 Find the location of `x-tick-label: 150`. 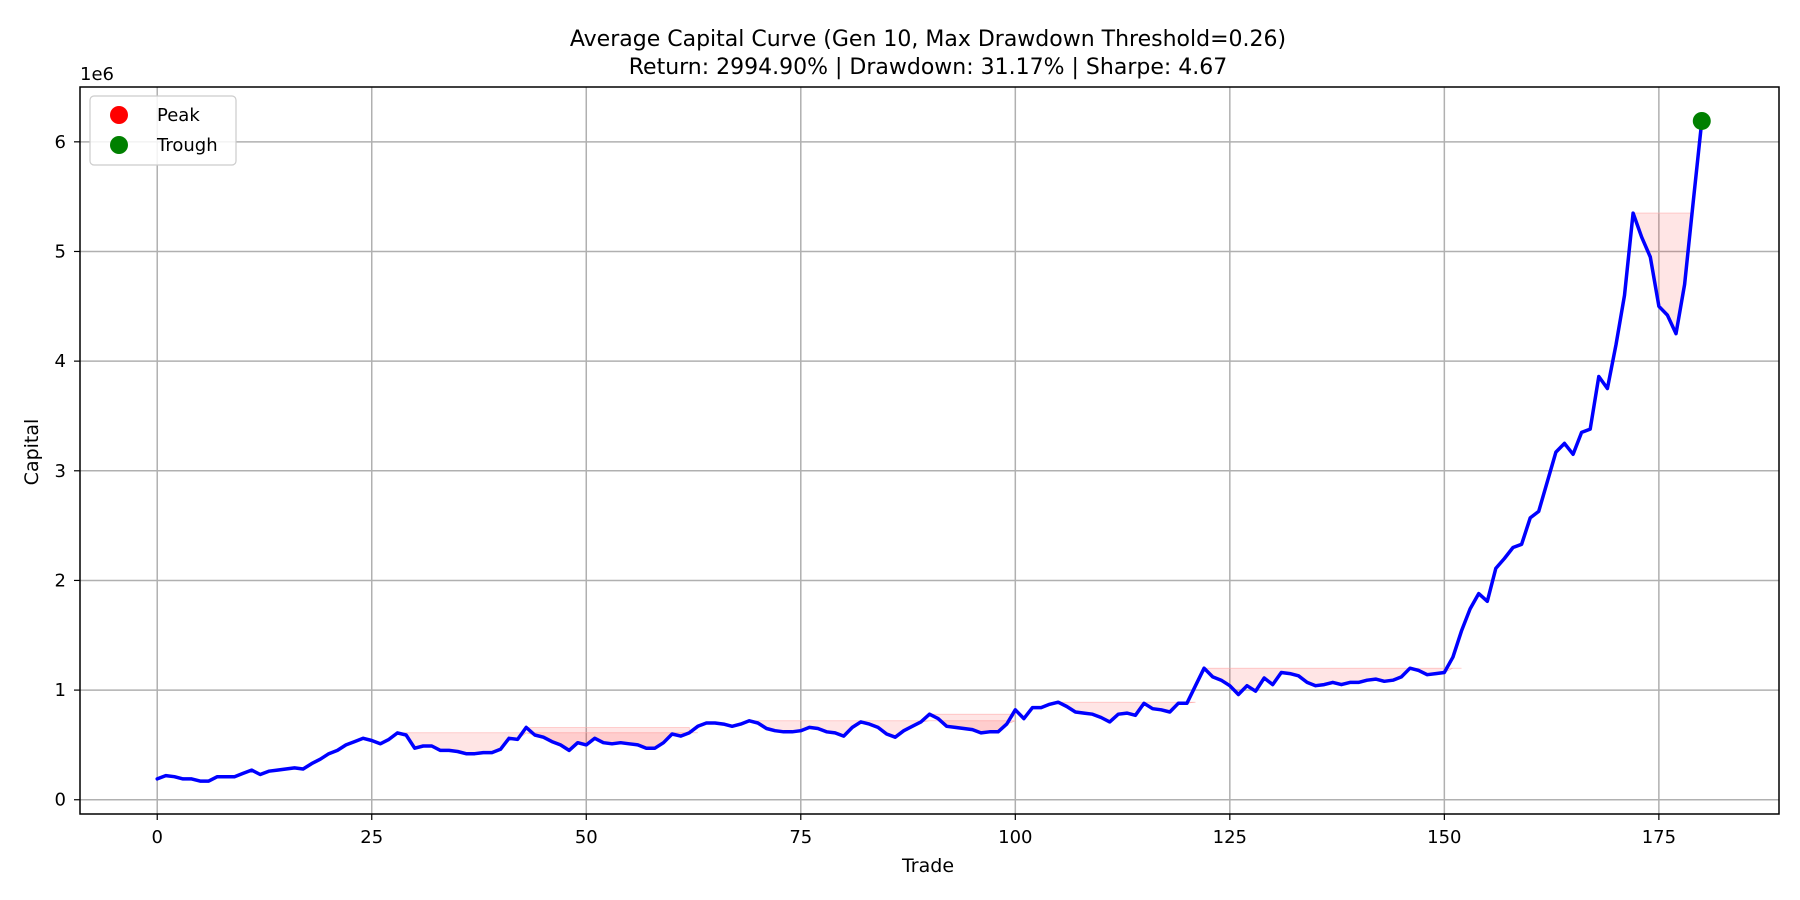

x-tick-label: 150 is located at coordinates (1444, 837).